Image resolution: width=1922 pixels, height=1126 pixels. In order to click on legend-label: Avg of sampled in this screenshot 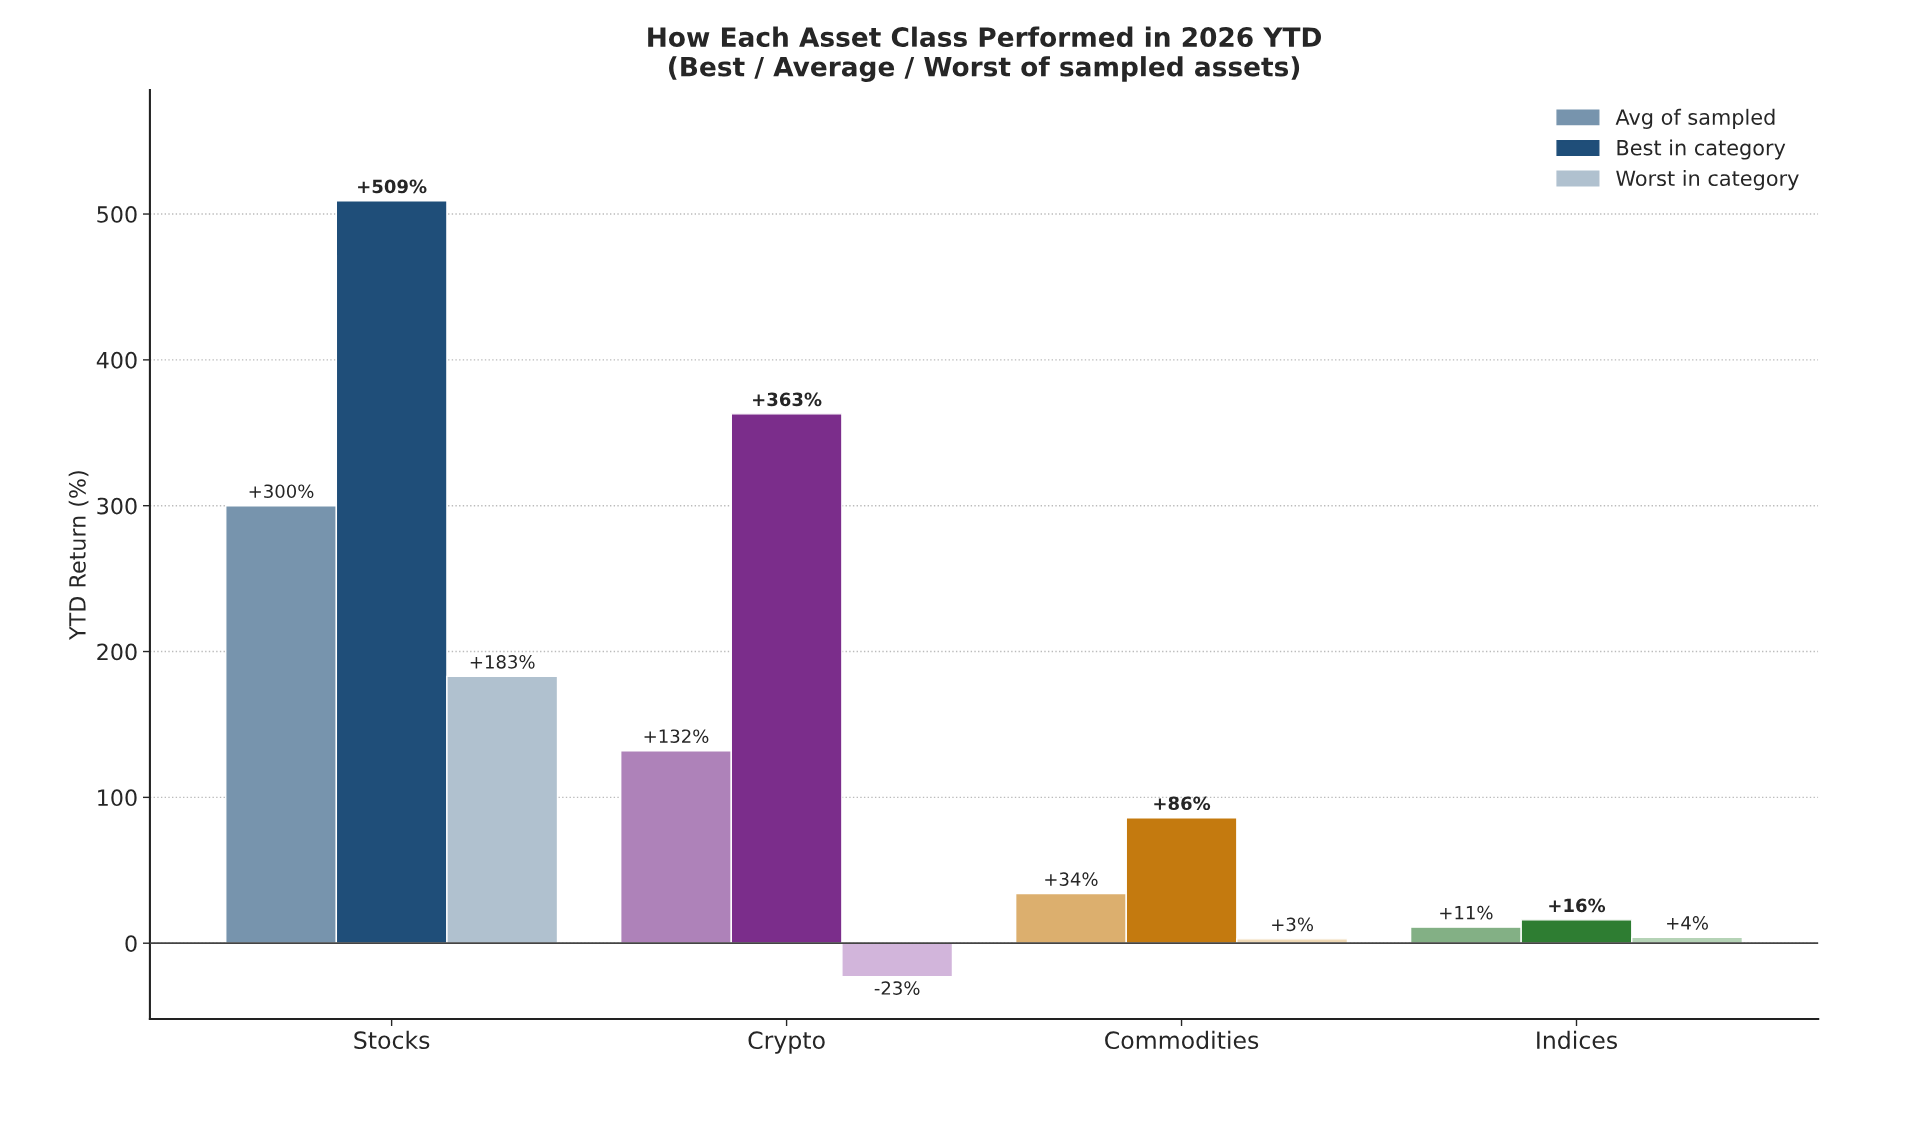, I will do `click(1695, 118)`.